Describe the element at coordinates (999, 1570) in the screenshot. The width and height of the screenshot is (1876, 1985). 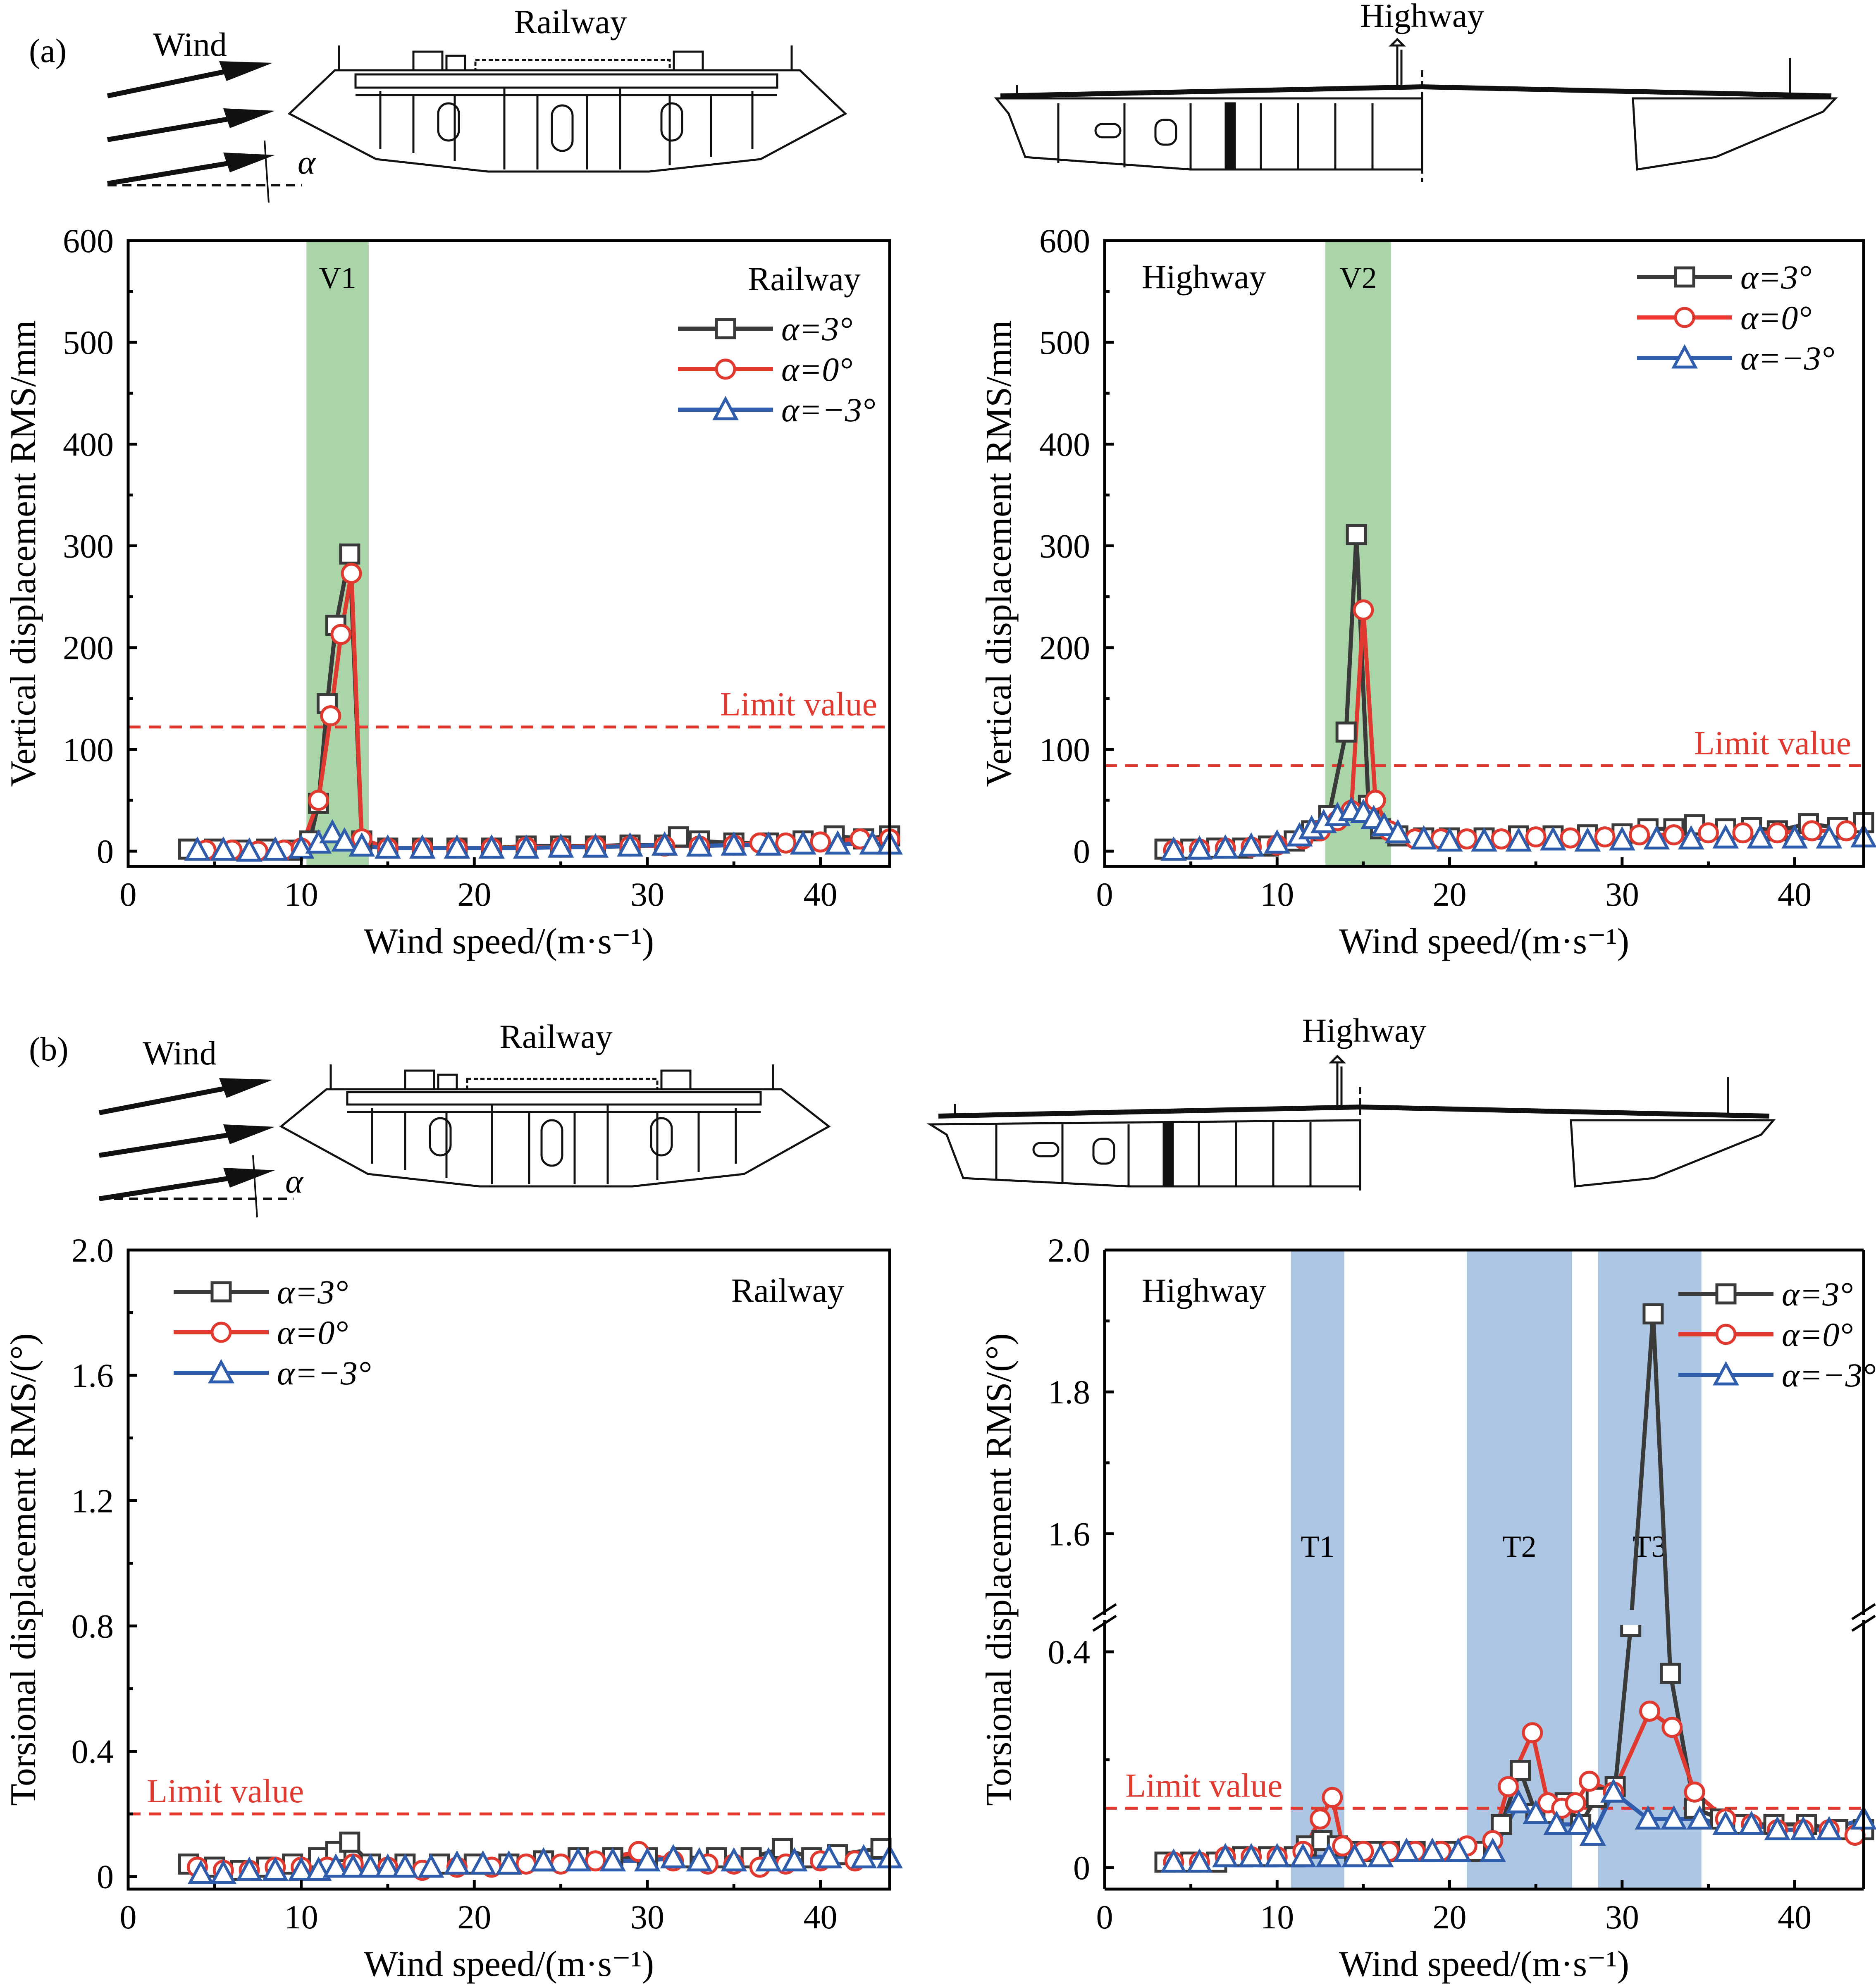
I see `y-axis-title: Torsional displacement RMS/(°)` at that location.